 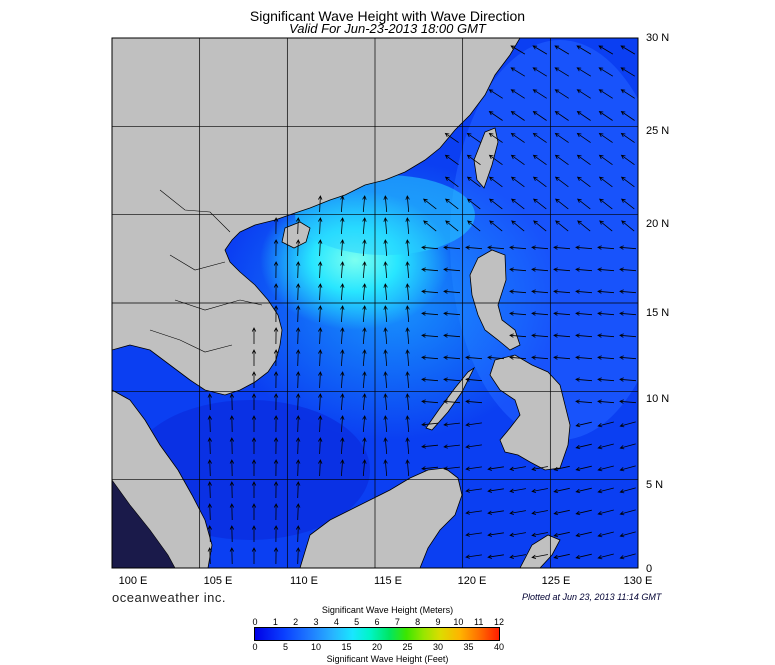 What do you see at coordinates (388, 581) in the screenshot?
I see `lon-label-115e: 115 E` at bounding box center [388, 581].